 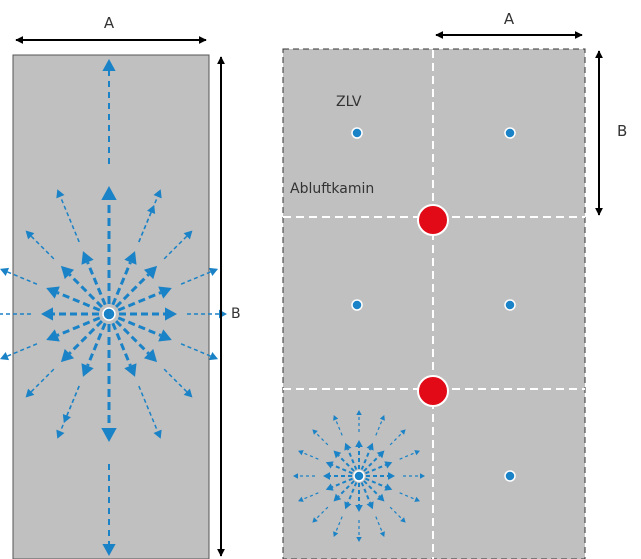 What do you see at coordinates (611, 133) in the screenshot?
I see `right-dimension-b: B` at bounding box center [611, 133].